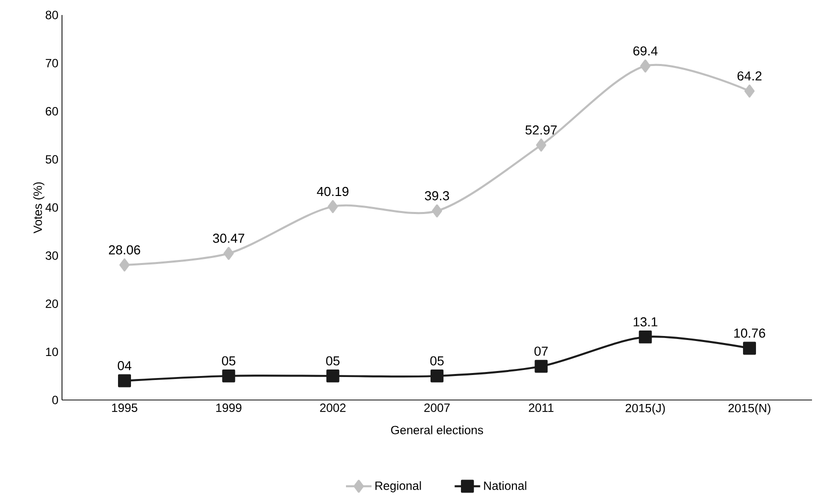  What do you see at coordinates (505, 485) in the screenshot?
I see `legend-label: National` at bounding box center [505, 485].